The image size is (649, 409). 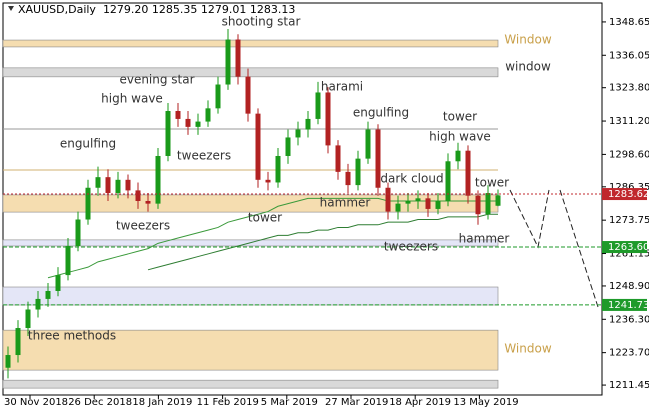 I want to click on x-tick-label: 18 Jan 2019, so click(x=162, y=402).